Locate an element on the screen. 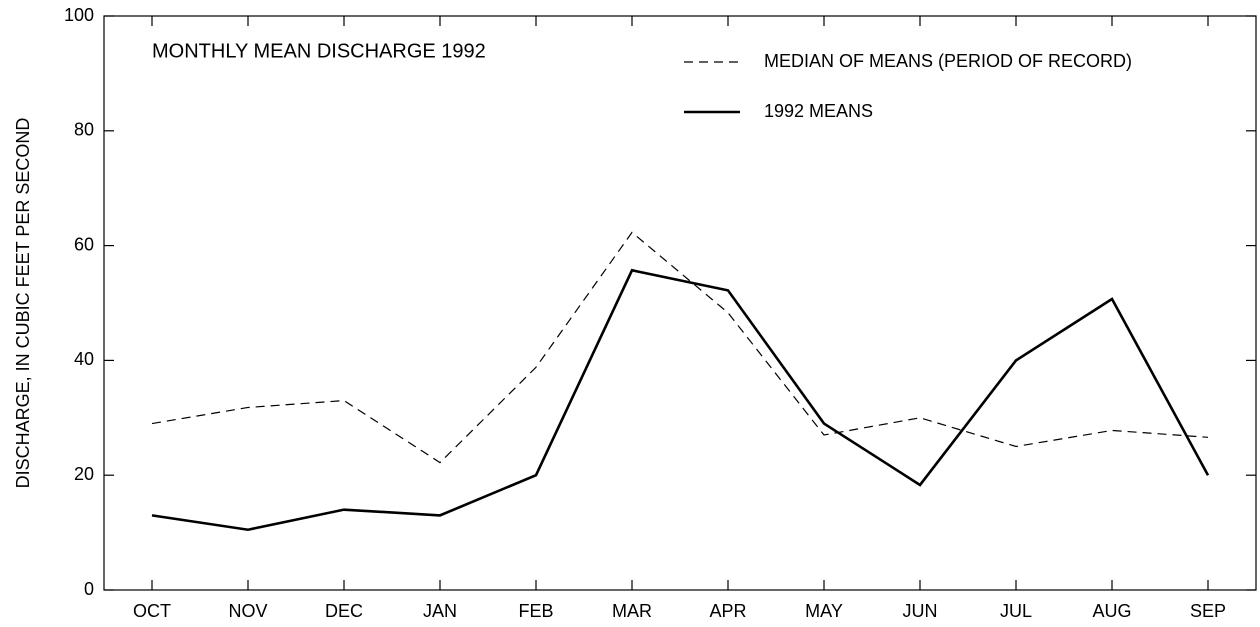  chart-title: MONTHLY MEAN DISCHARGE 1992 is located at coordinates (319, 51).